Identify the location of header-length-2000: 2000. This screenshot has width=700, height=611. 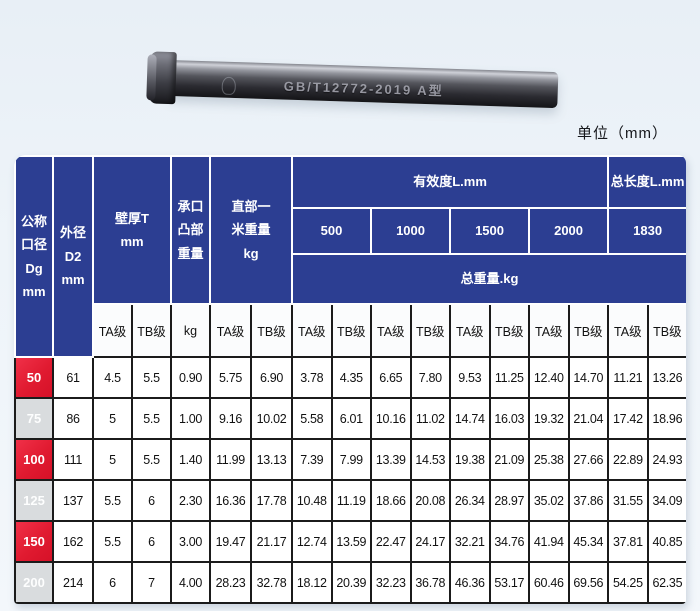
(569, 231).